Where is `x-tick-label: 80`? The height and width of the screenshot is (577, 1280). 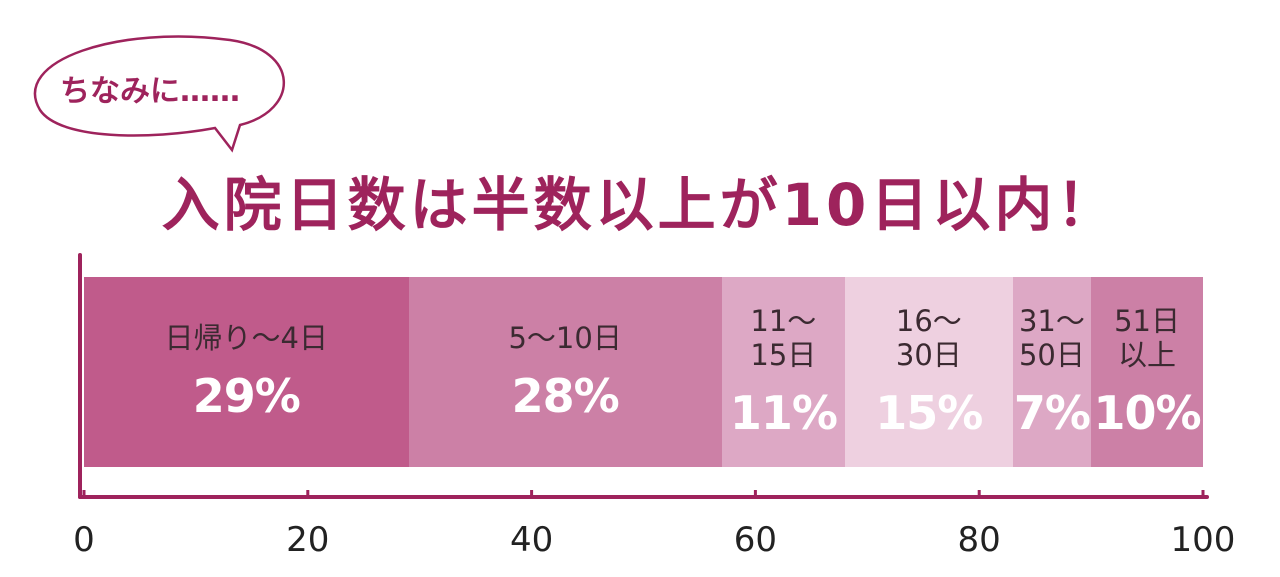
x-tick-label: 80 is located at coordinates (979, 540).